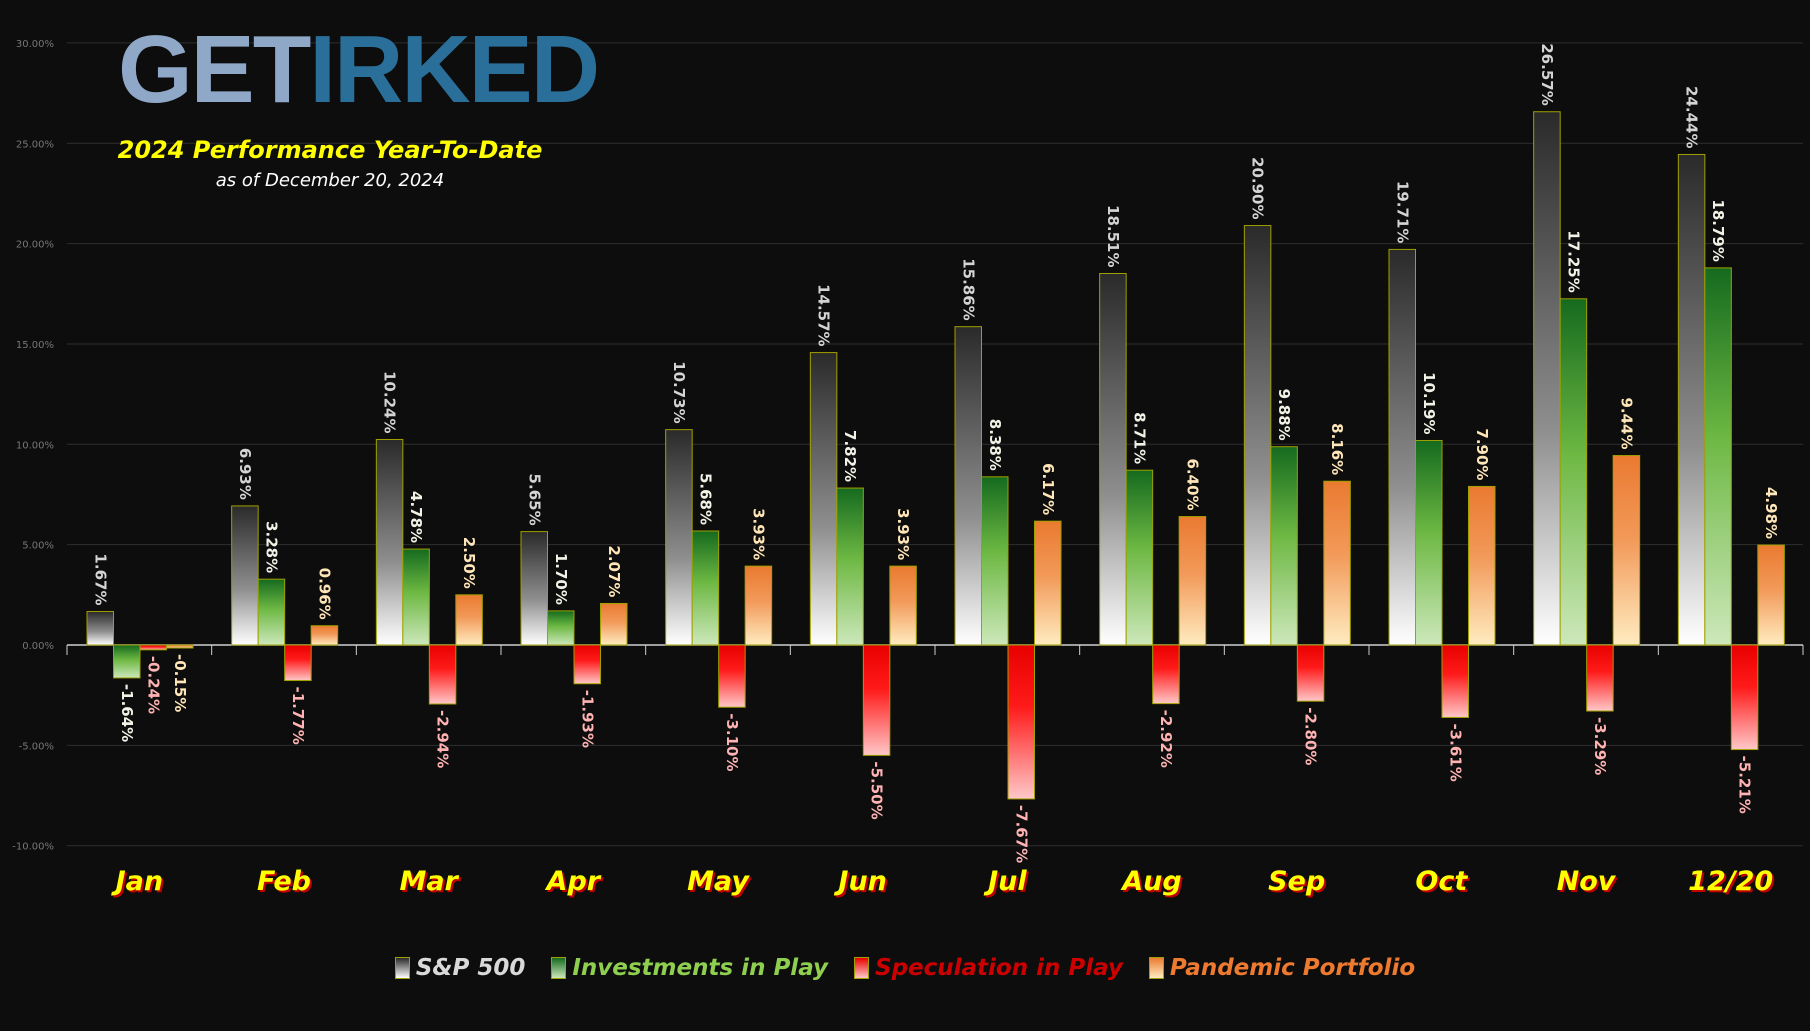 The height and width of the screenshot is (1031, 1810). What do you see at coordinates (245, 474) in the screenshot?
I see `data-label: 6.93%` at bounding box center [245, 474].